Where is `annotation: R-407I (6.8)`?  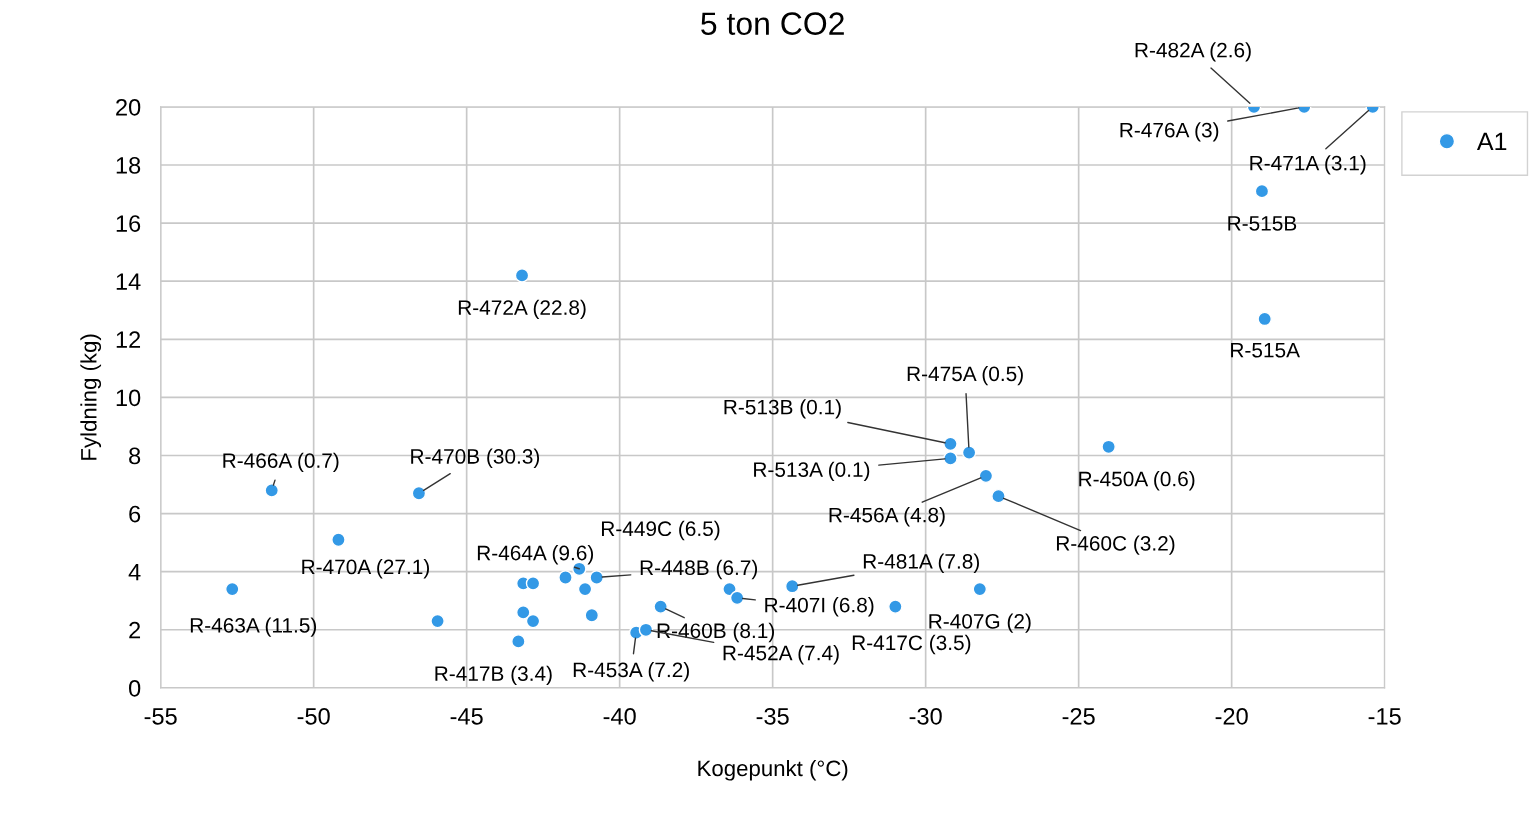
annotation: R-407I (6.8) is located at coordinates (819, 607).